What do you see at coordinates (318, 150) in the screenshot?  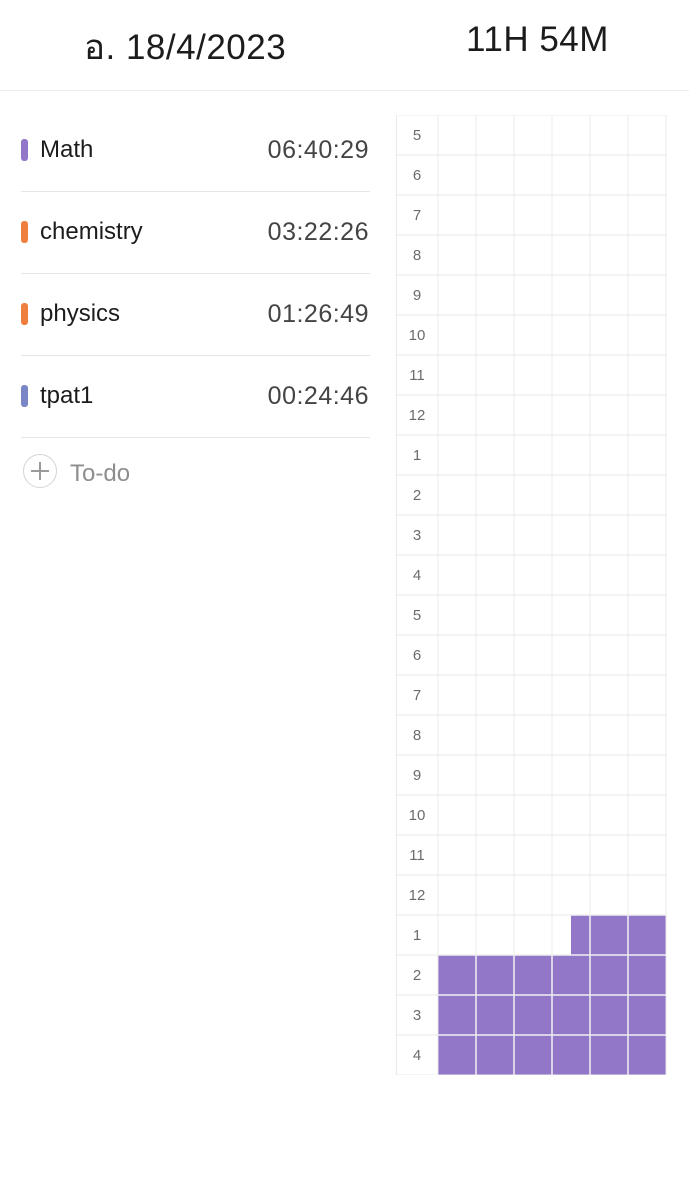 I see `subject-time: 06:40:29` at bounding box center [318, 150].